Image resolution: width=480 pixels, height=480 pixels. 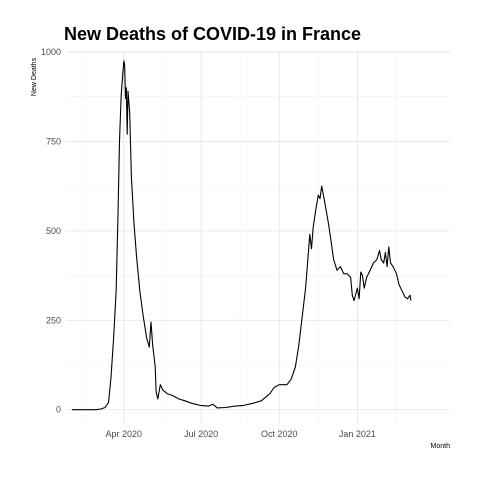 What do you see at coordinates (51, 52) in the screenshot?
I see `y-tick-label: 1000` at bounding box center [51, 52].